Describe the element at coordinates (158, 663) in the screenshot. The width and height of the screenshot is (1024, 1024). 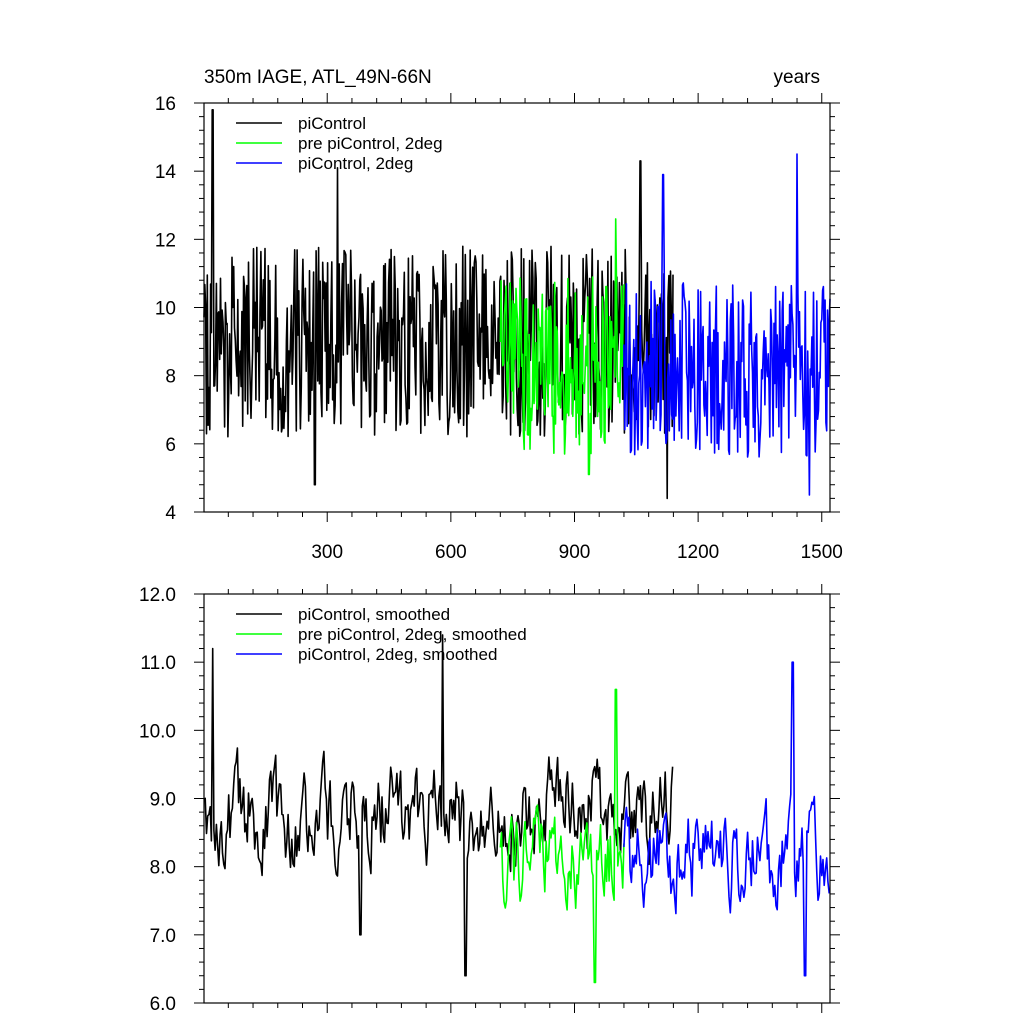
I see `bottom-y-tick-label: 11.0` at that location.